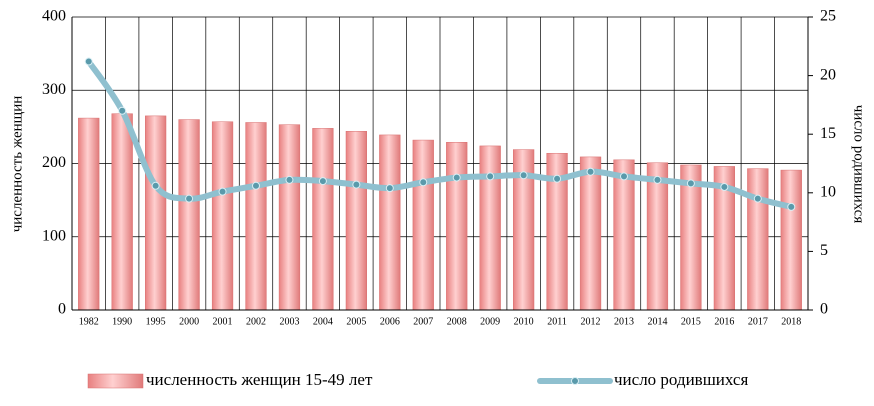 Image resolution: width=874 pixels, height=406 pixels. Describe the element at coordinates (256, 321) in the screenshot. I see `x-tick-label: 2002` at that location.